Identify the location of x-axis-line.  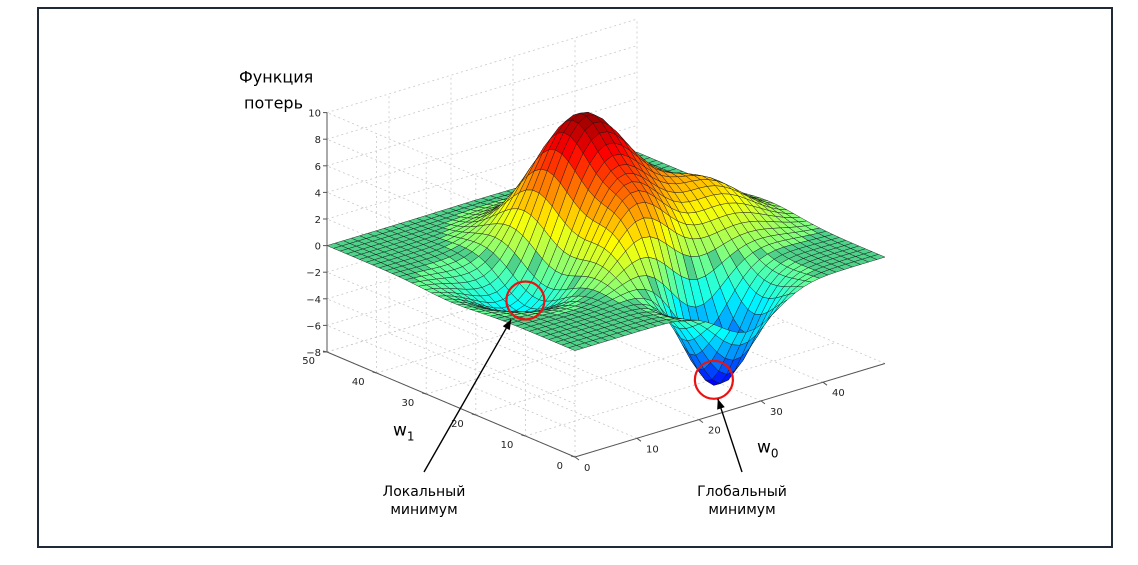
(730, 410).